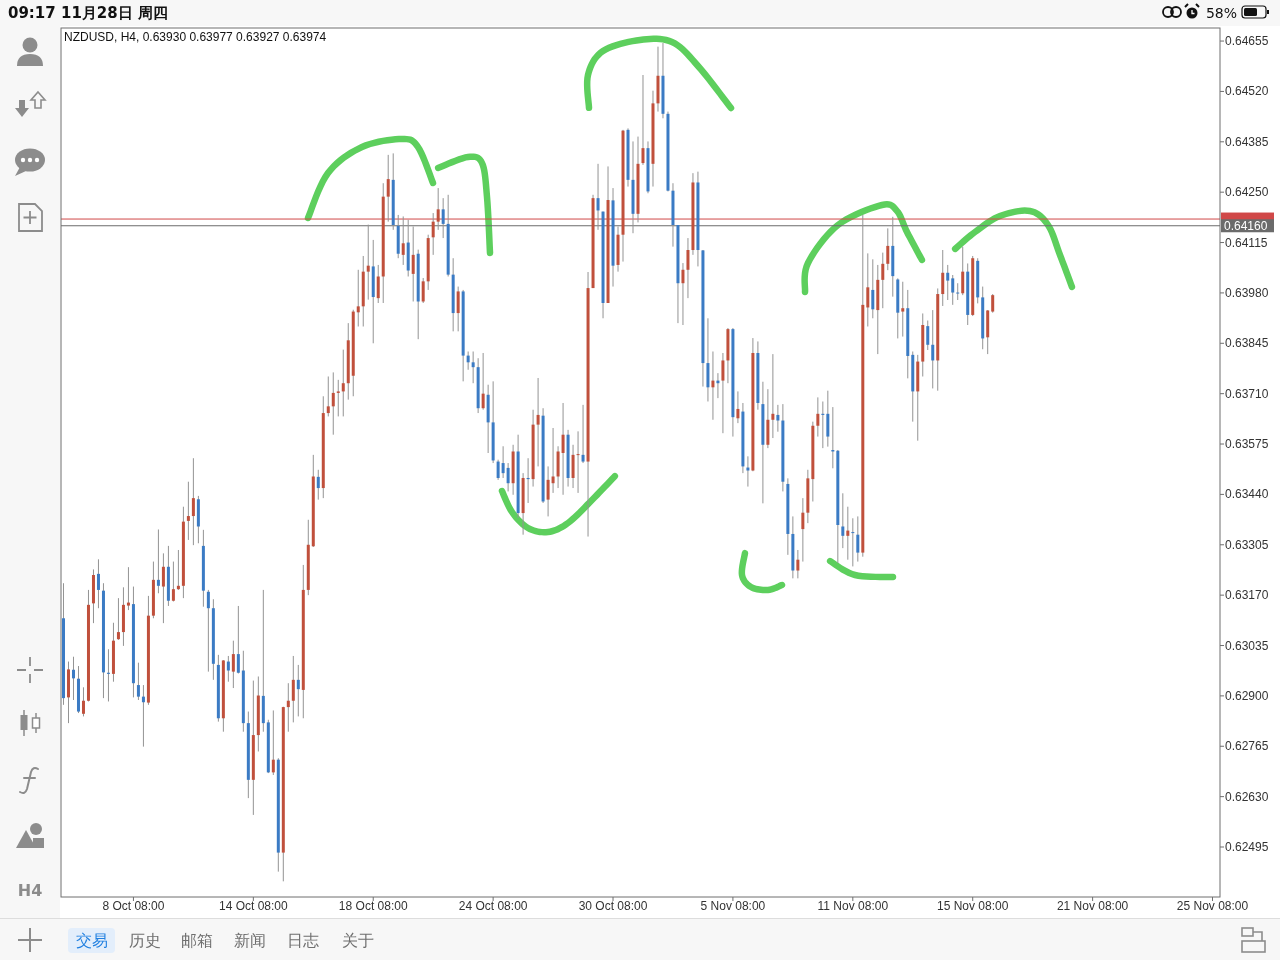 The width and height of the screenshot is (1280, 960). Describe the element at coordinates (493, 906) in the screenshot. I see `x-tick-label: 24 Oct 08:00` at that location.